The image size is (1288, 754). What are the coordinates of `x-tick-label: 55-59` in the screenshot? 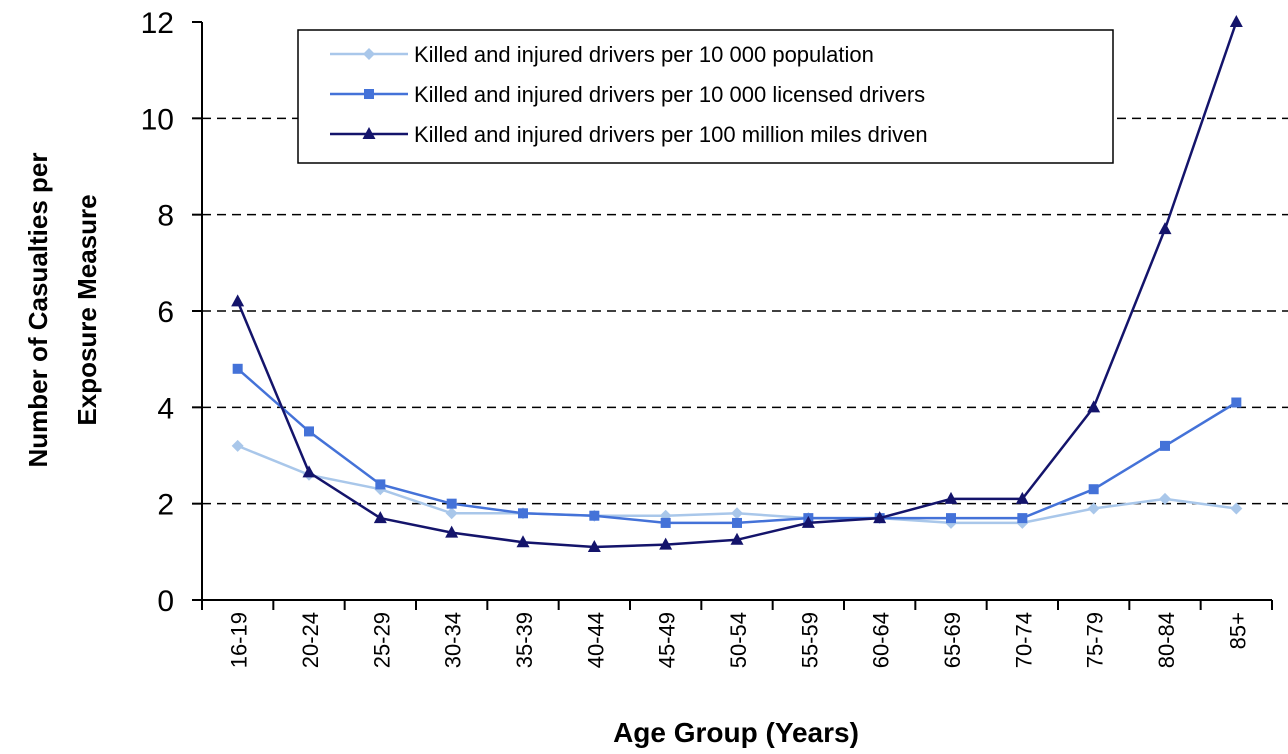 It's located at (809, 640).